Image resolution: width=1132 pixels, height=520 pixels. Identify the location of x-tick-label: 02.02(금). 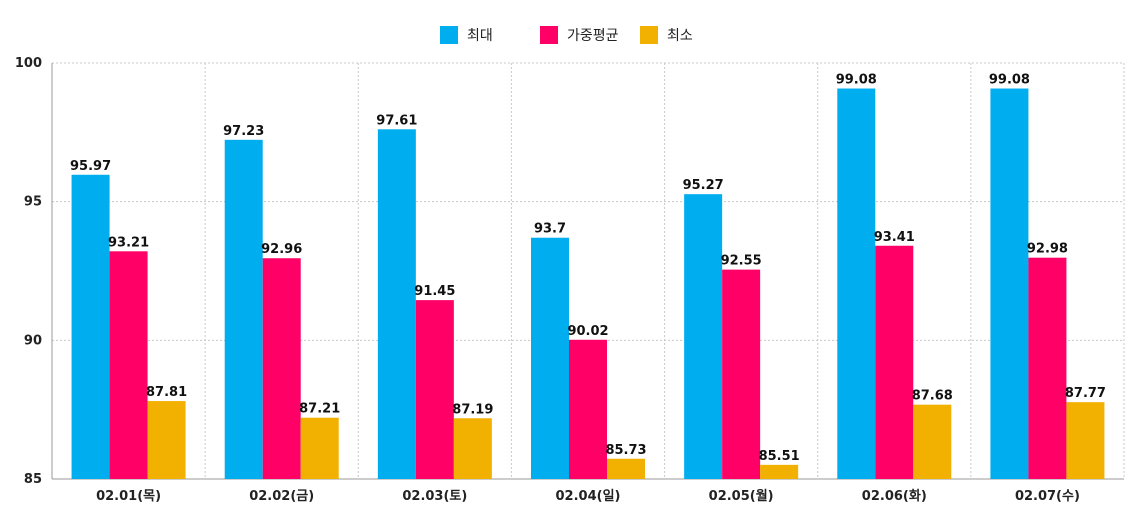
(281, 496).